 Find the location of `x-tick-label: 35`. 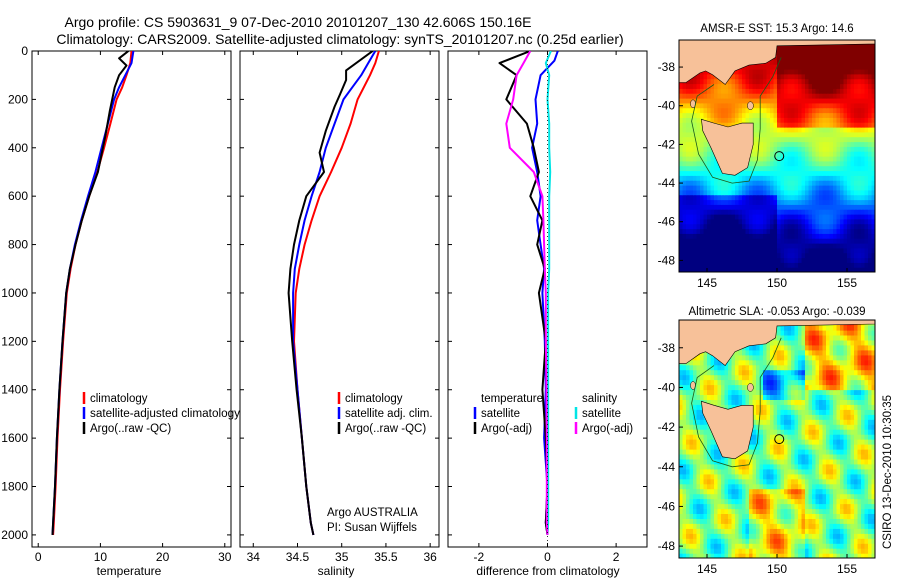

x-tick-label: 35 is located at coordinates (342, 557).